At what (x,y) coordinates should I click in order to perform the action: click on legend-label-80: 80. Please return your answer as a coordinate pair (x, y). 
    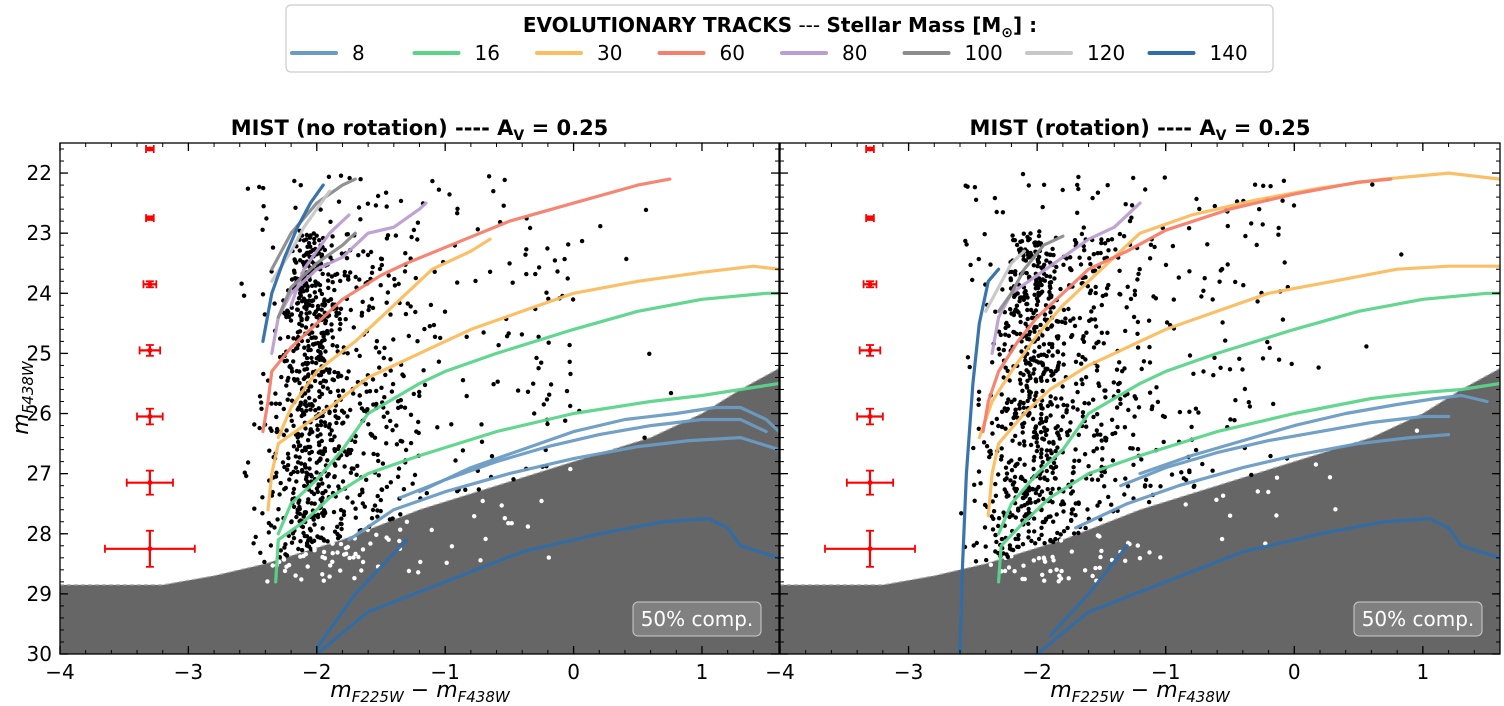
    Looking at the image, I should click on (854, 53).